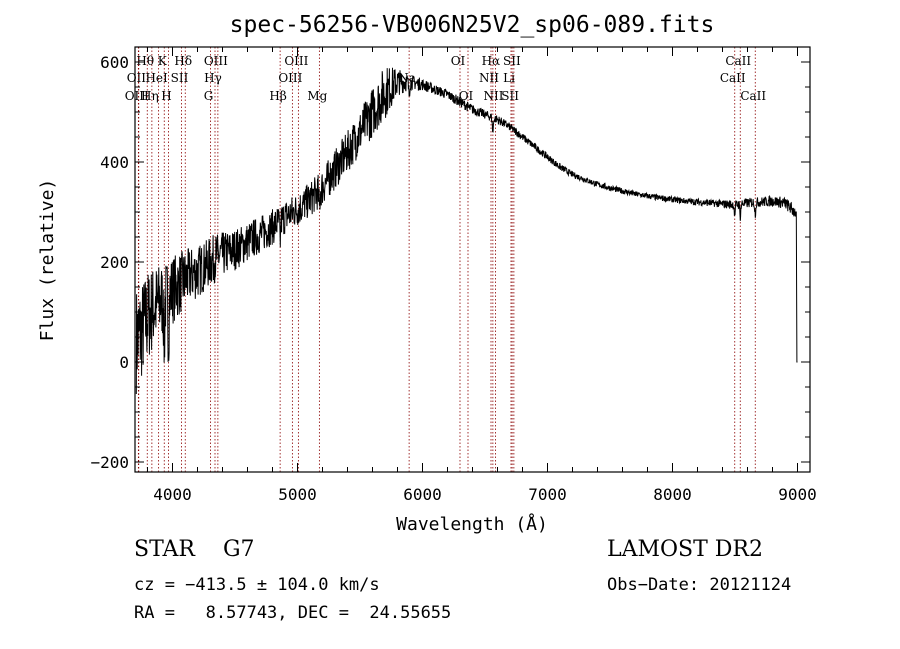 The width and height of the screenshot is (900, 649). I want to click on y-tick-label: 200, so click(114, 262).